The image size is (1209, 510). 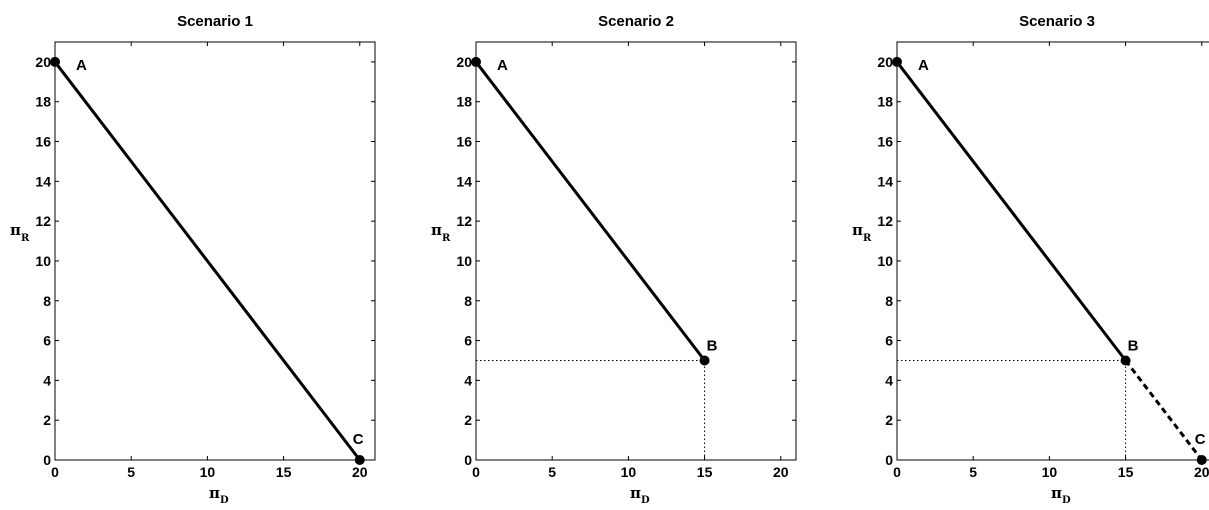 I want to click on chart-title: Scenario 2, so click(x=636, y=21).